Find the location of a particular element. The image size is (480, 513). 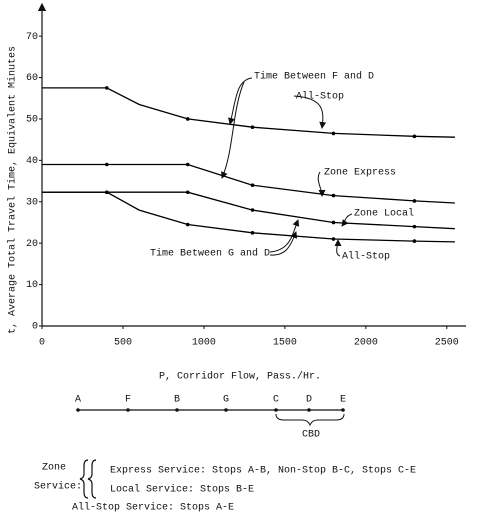

y-tick-label: 10 is located at coordinates (32, 285).